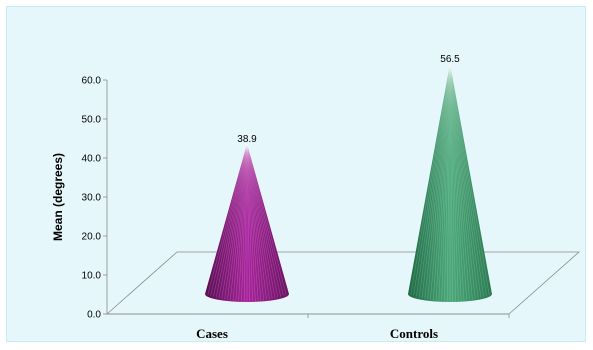 This screenshot has height=350, width=593. What do you see at coordinates (212, 333) in the screenshot?
I see `x-tick-label: Cases` at bounding box center [212, 333].